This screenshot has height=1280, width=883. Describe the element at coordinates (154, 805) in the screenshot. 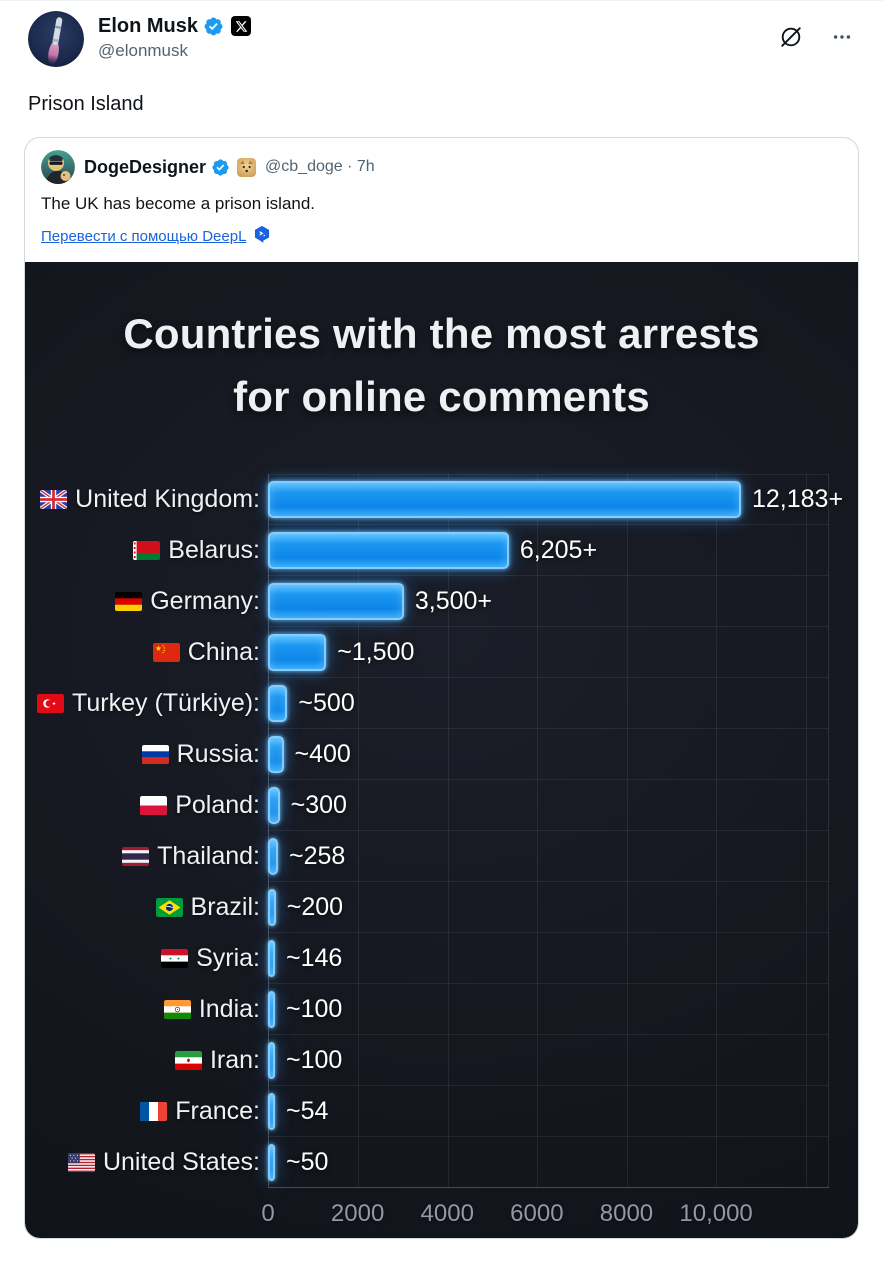

I see `flag-poland-icon` at that location.